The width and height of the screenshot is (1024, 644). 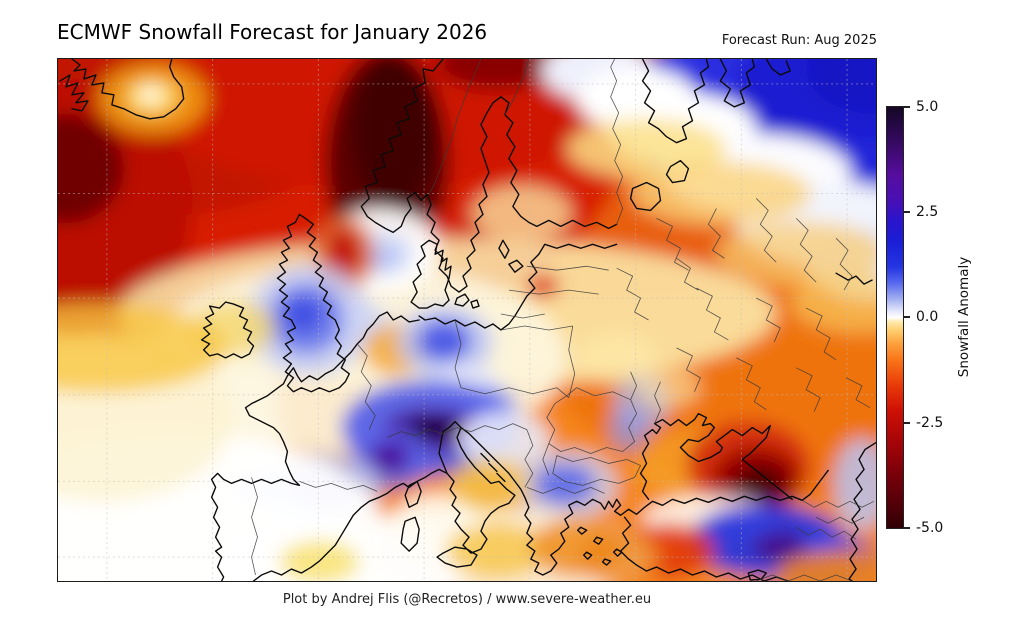 What do you see at coordinates (930, 528) in the screenshot?
I see `colorbar-tick-label: -5.0` at bounding box center [930, 528].